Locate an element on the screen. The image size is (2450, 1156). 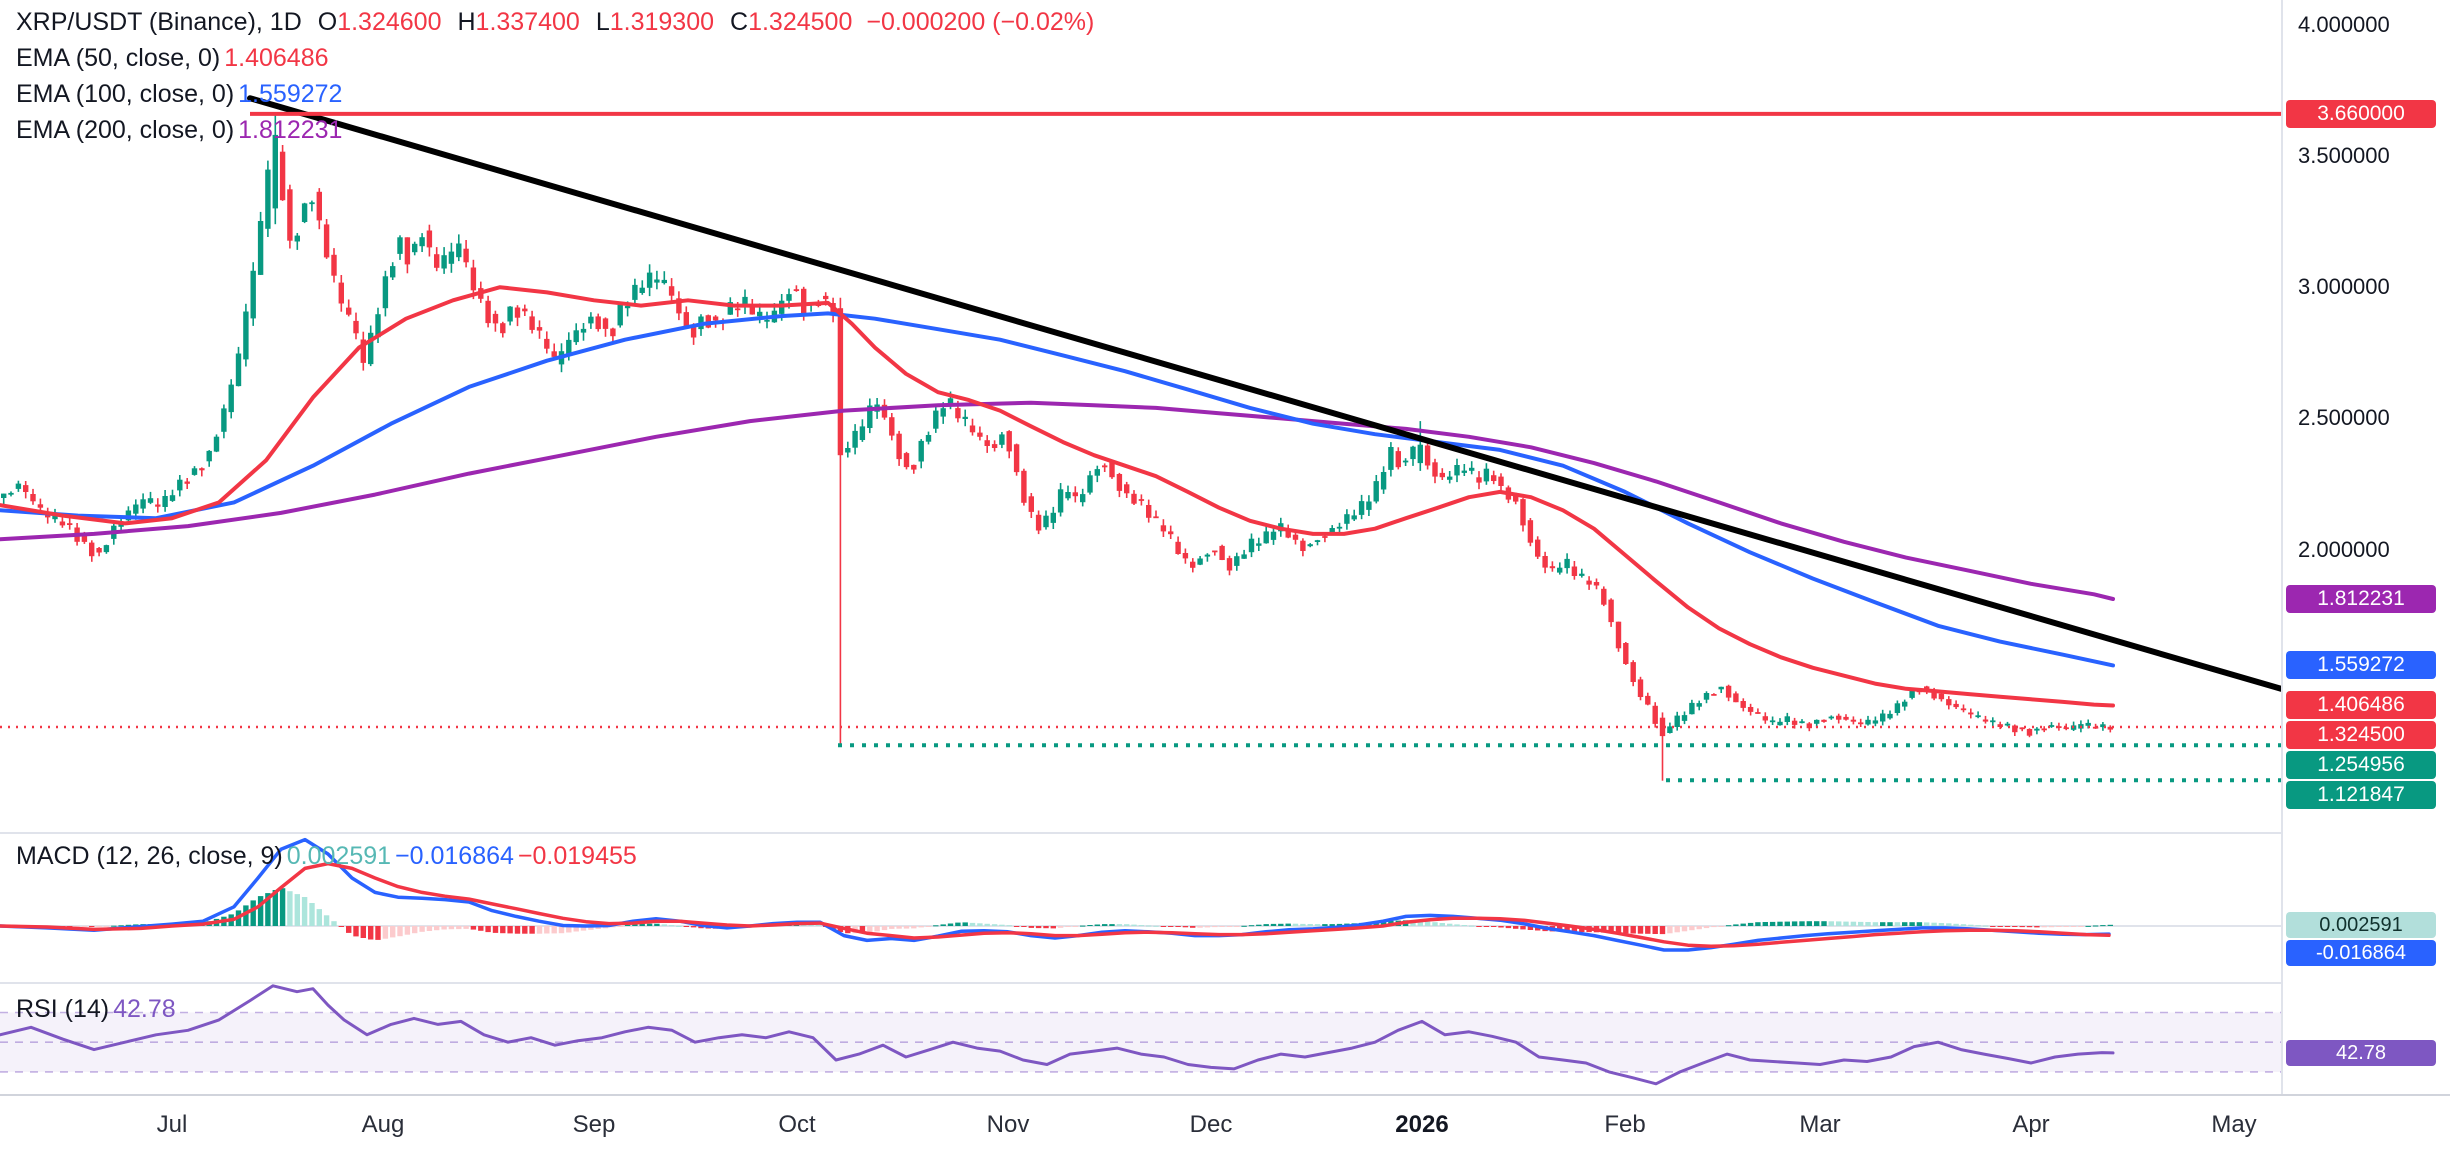
ema50-label: EMA (50, close, 0) is located at coordinates (118, 58).